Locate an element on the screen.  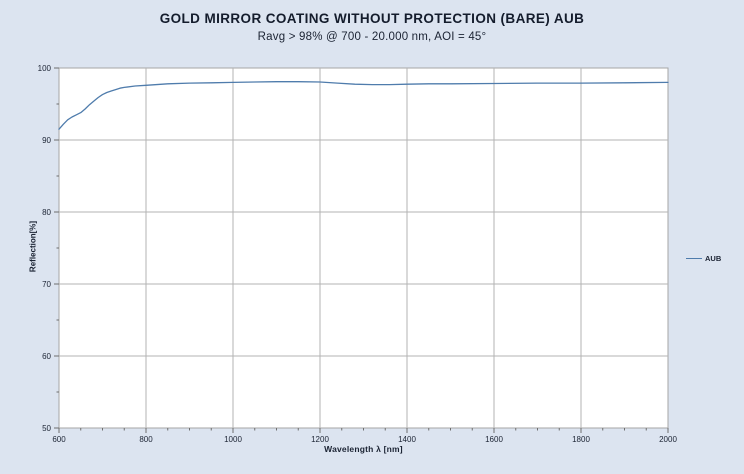
x-tick-label: 1600 is located at coordinates (494, 439).